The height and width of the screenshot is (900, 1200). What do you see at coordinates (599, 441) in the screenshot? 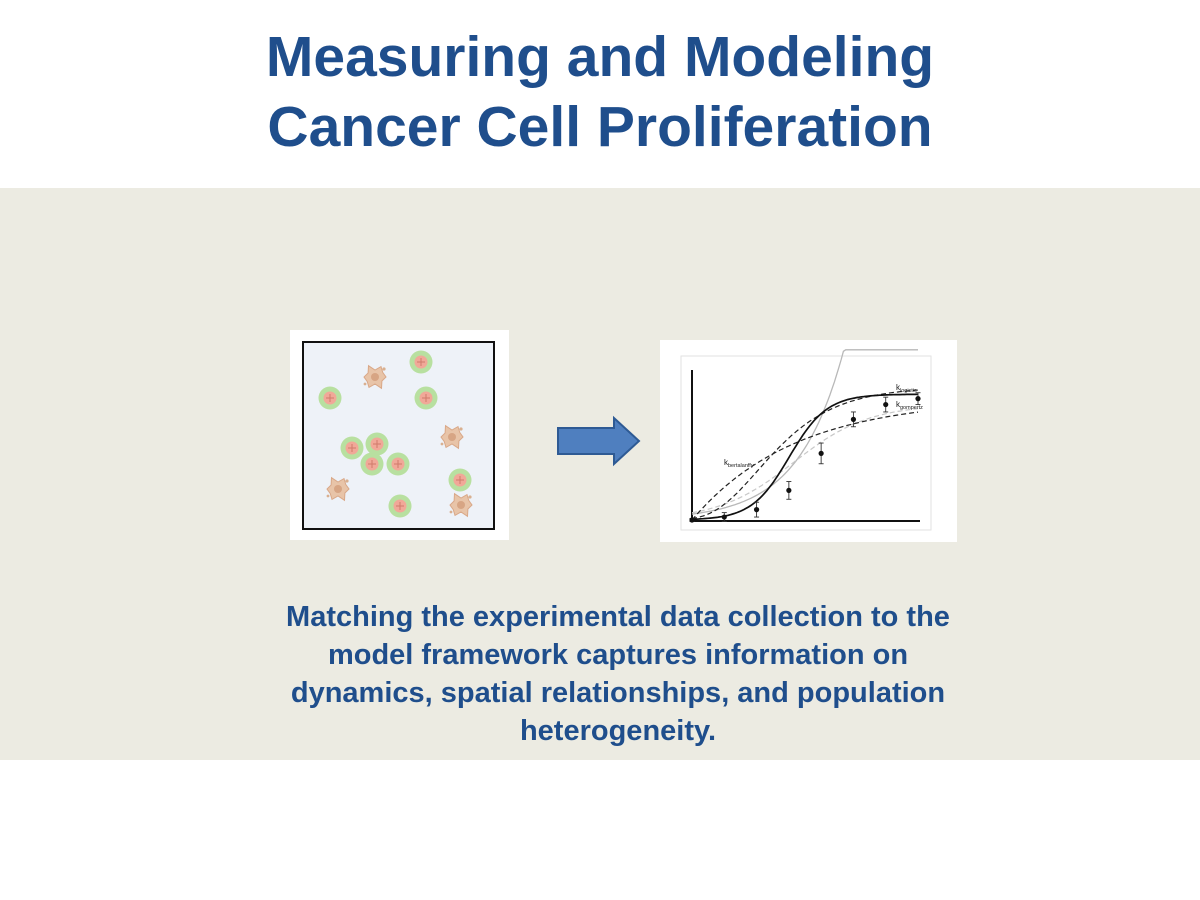
I see `right-arrow-icon` at bounding box center [599, 441].